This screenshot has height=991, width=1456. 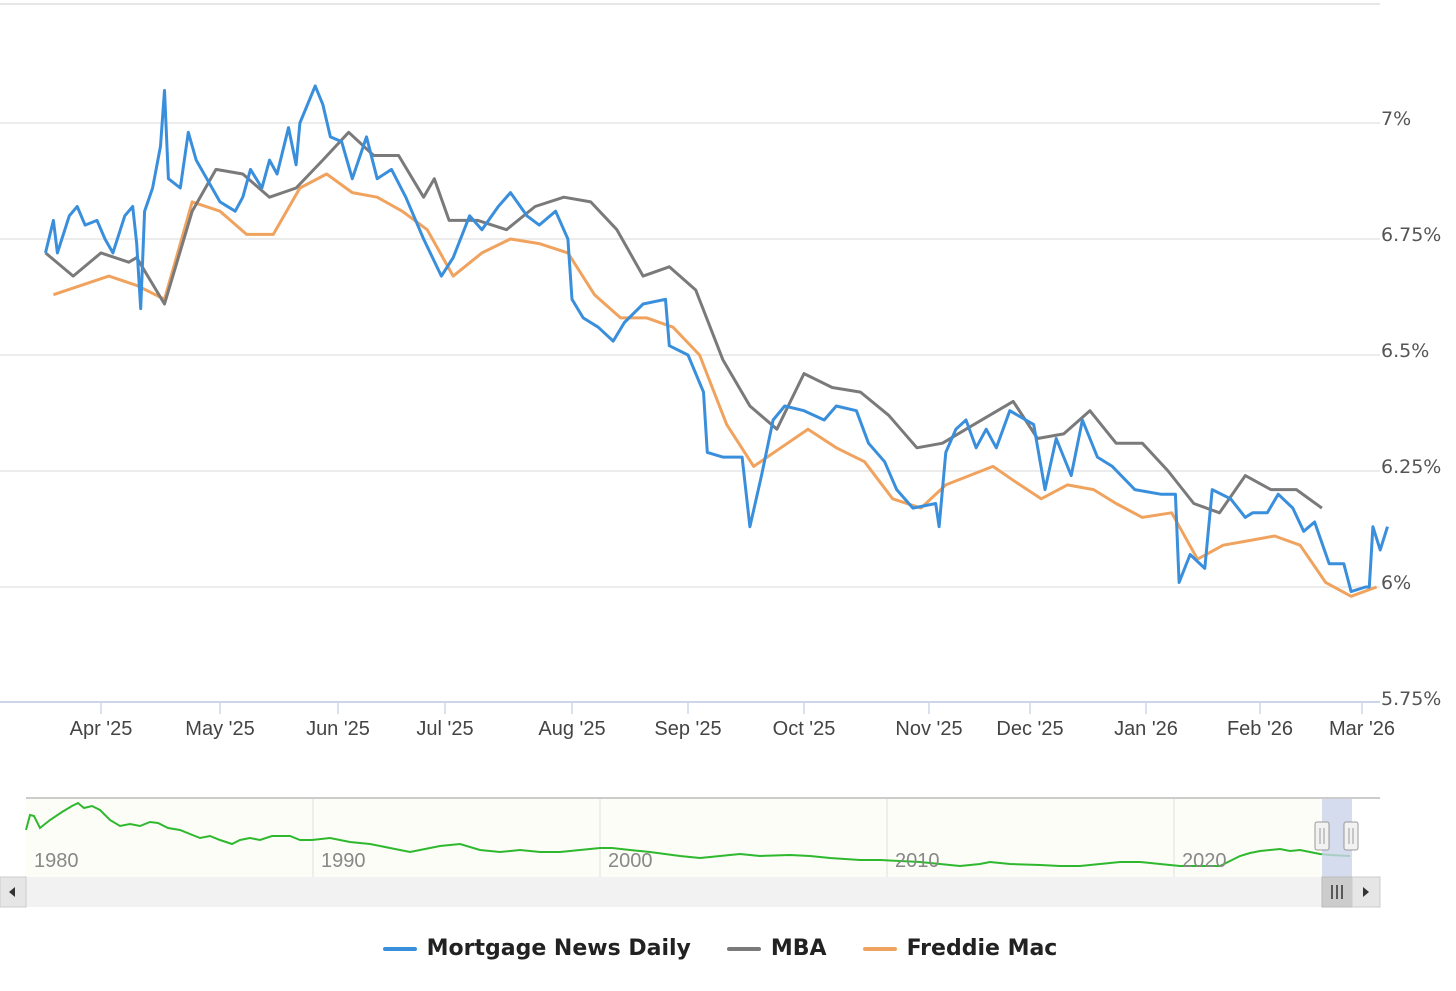 I want to click on legend-item-mortgage-news-daily: Mortgage News Daily, so click(x=536, y=948).